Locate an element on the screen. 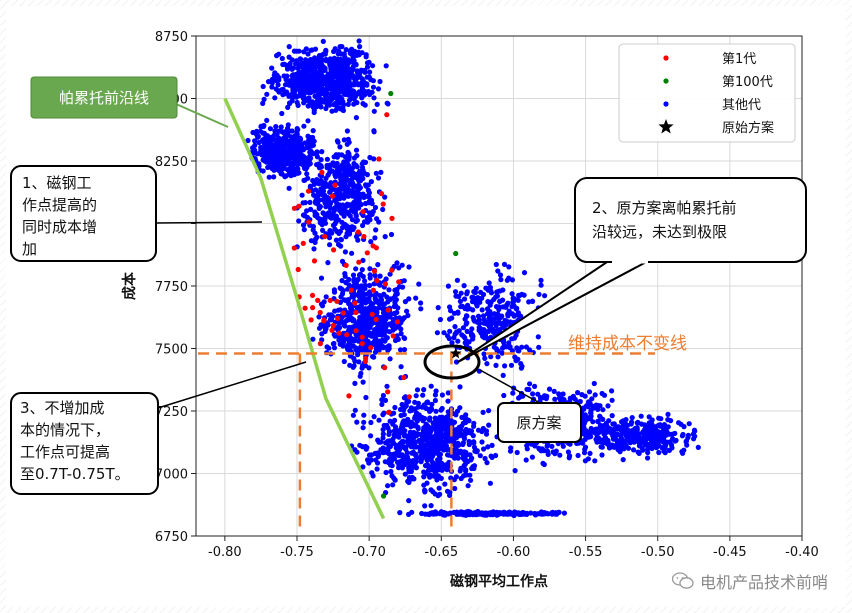  y-axis-label: 成本 is located at coordinates (129, 285).